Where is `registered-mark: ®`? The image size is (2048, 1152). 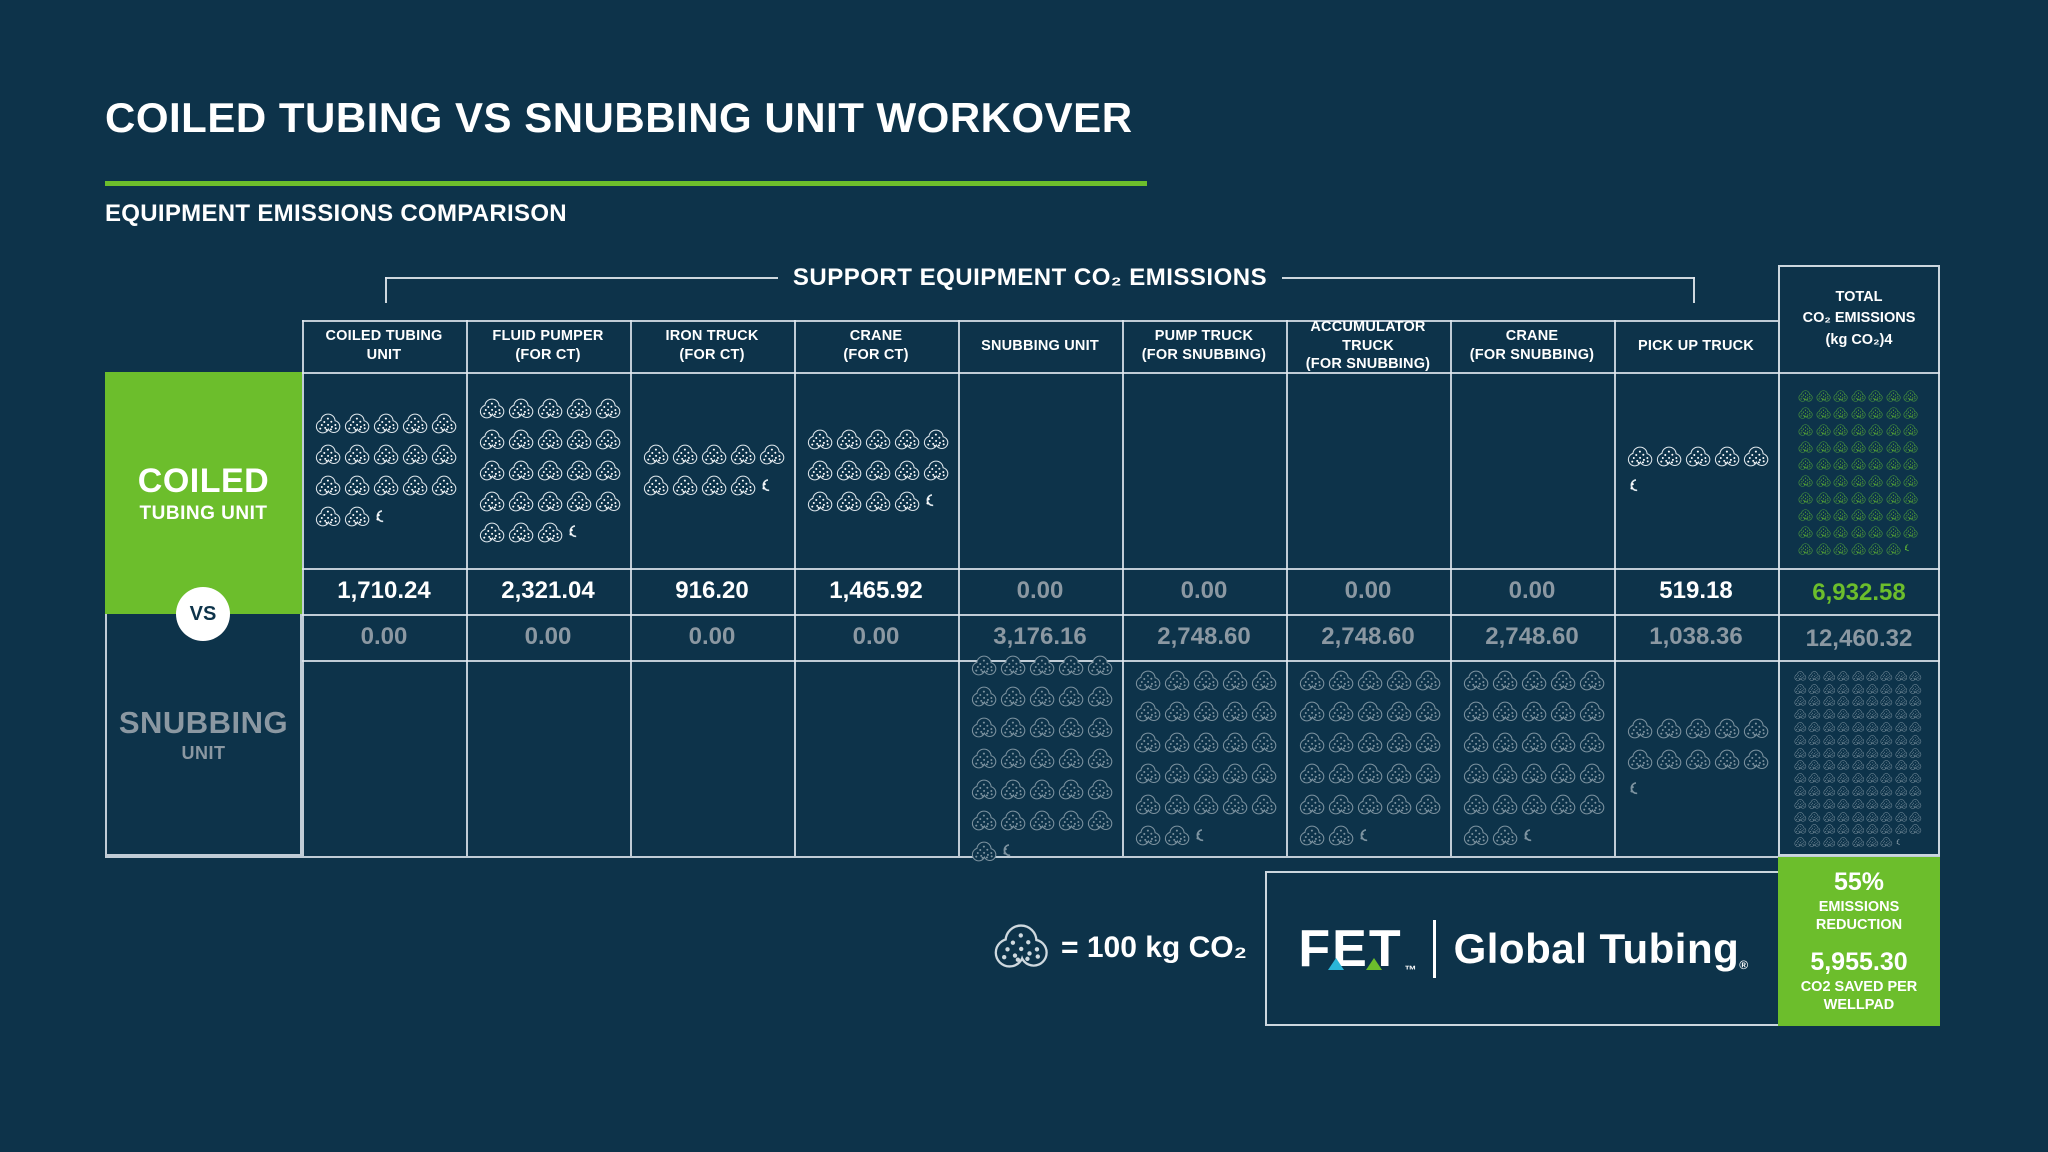
registered-mark: ® is located at coordinates (1744, 964).